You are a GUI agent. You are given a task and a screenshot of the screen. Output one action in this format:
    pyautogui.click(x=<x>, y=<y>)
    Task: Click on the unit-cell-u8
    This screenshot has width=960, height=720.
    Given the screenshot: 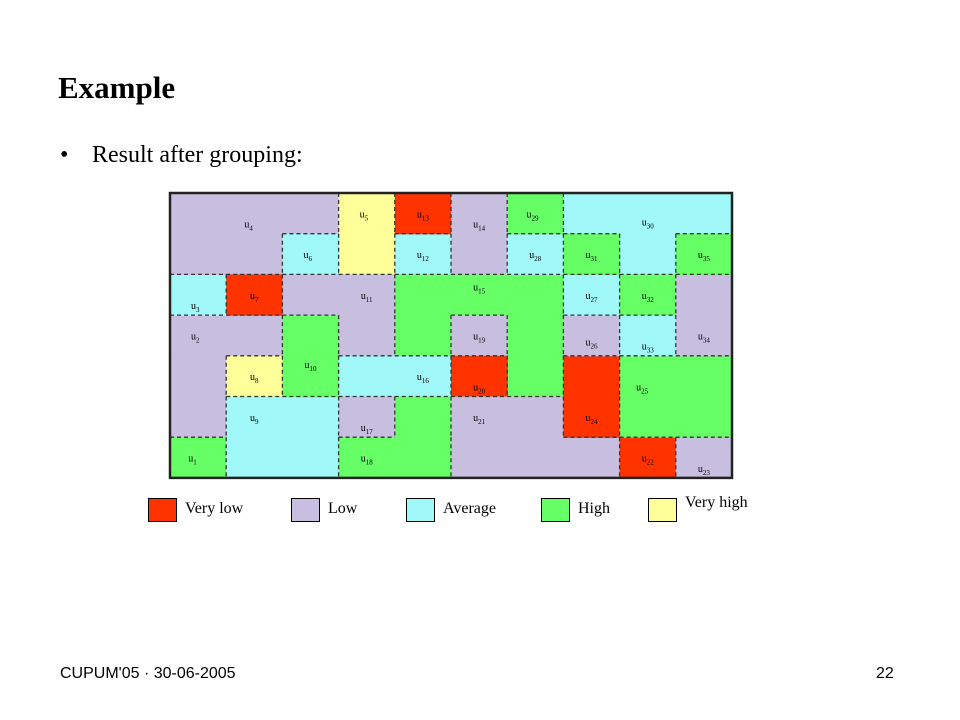 What is the action you would take?
    pyautogui.click(x=254, y=376)
    